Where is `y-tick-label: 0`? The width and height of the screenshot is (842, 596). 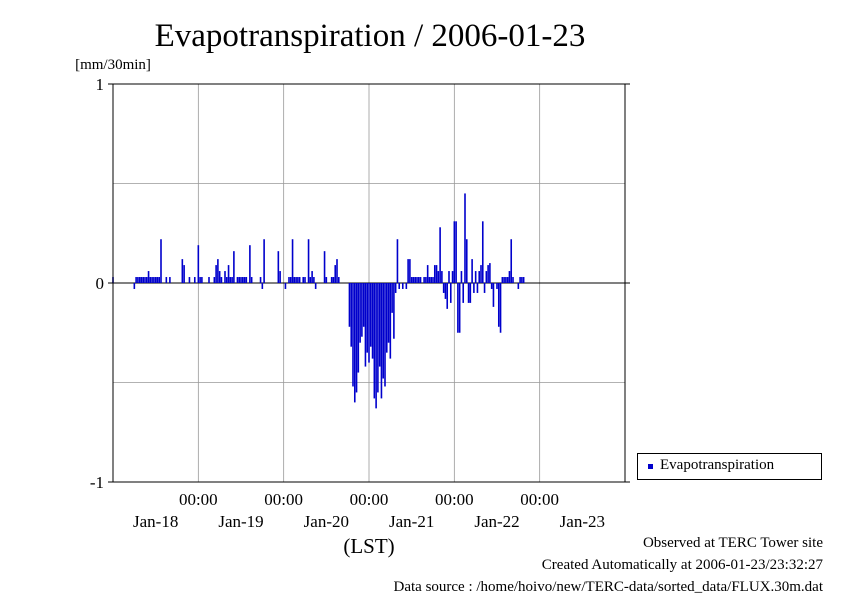
y-tick-label: 0 is located at coordinates (100, 283).